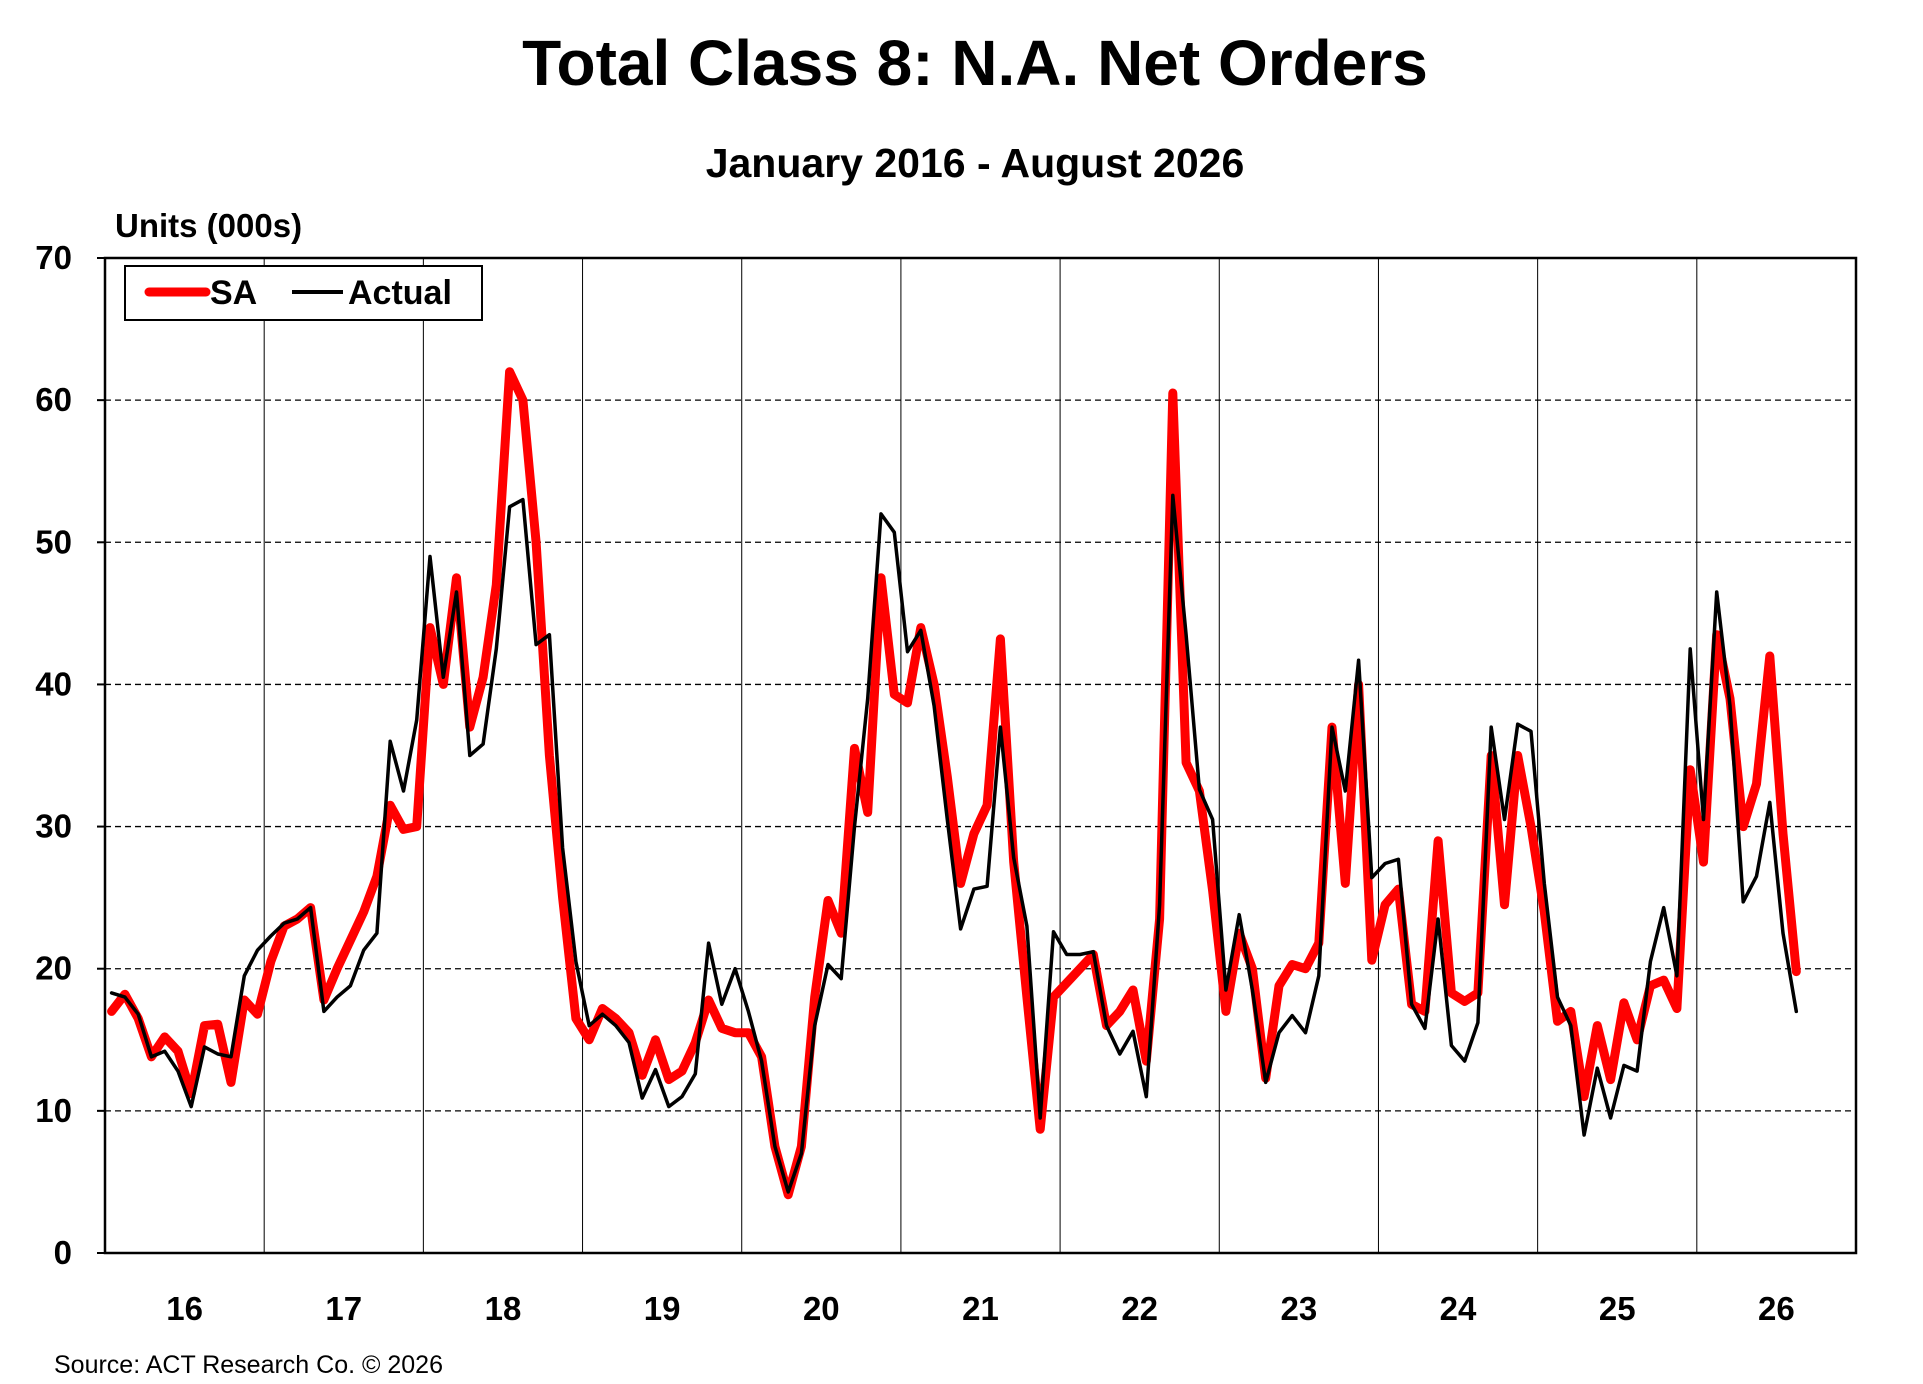 Image resolution: width=1923 pixels, height=1384 pixels. What do you see at coordinates (63, 1252) in the screenshot?
I see `y-tick-label: 0` at bounding box center [63, 1252].